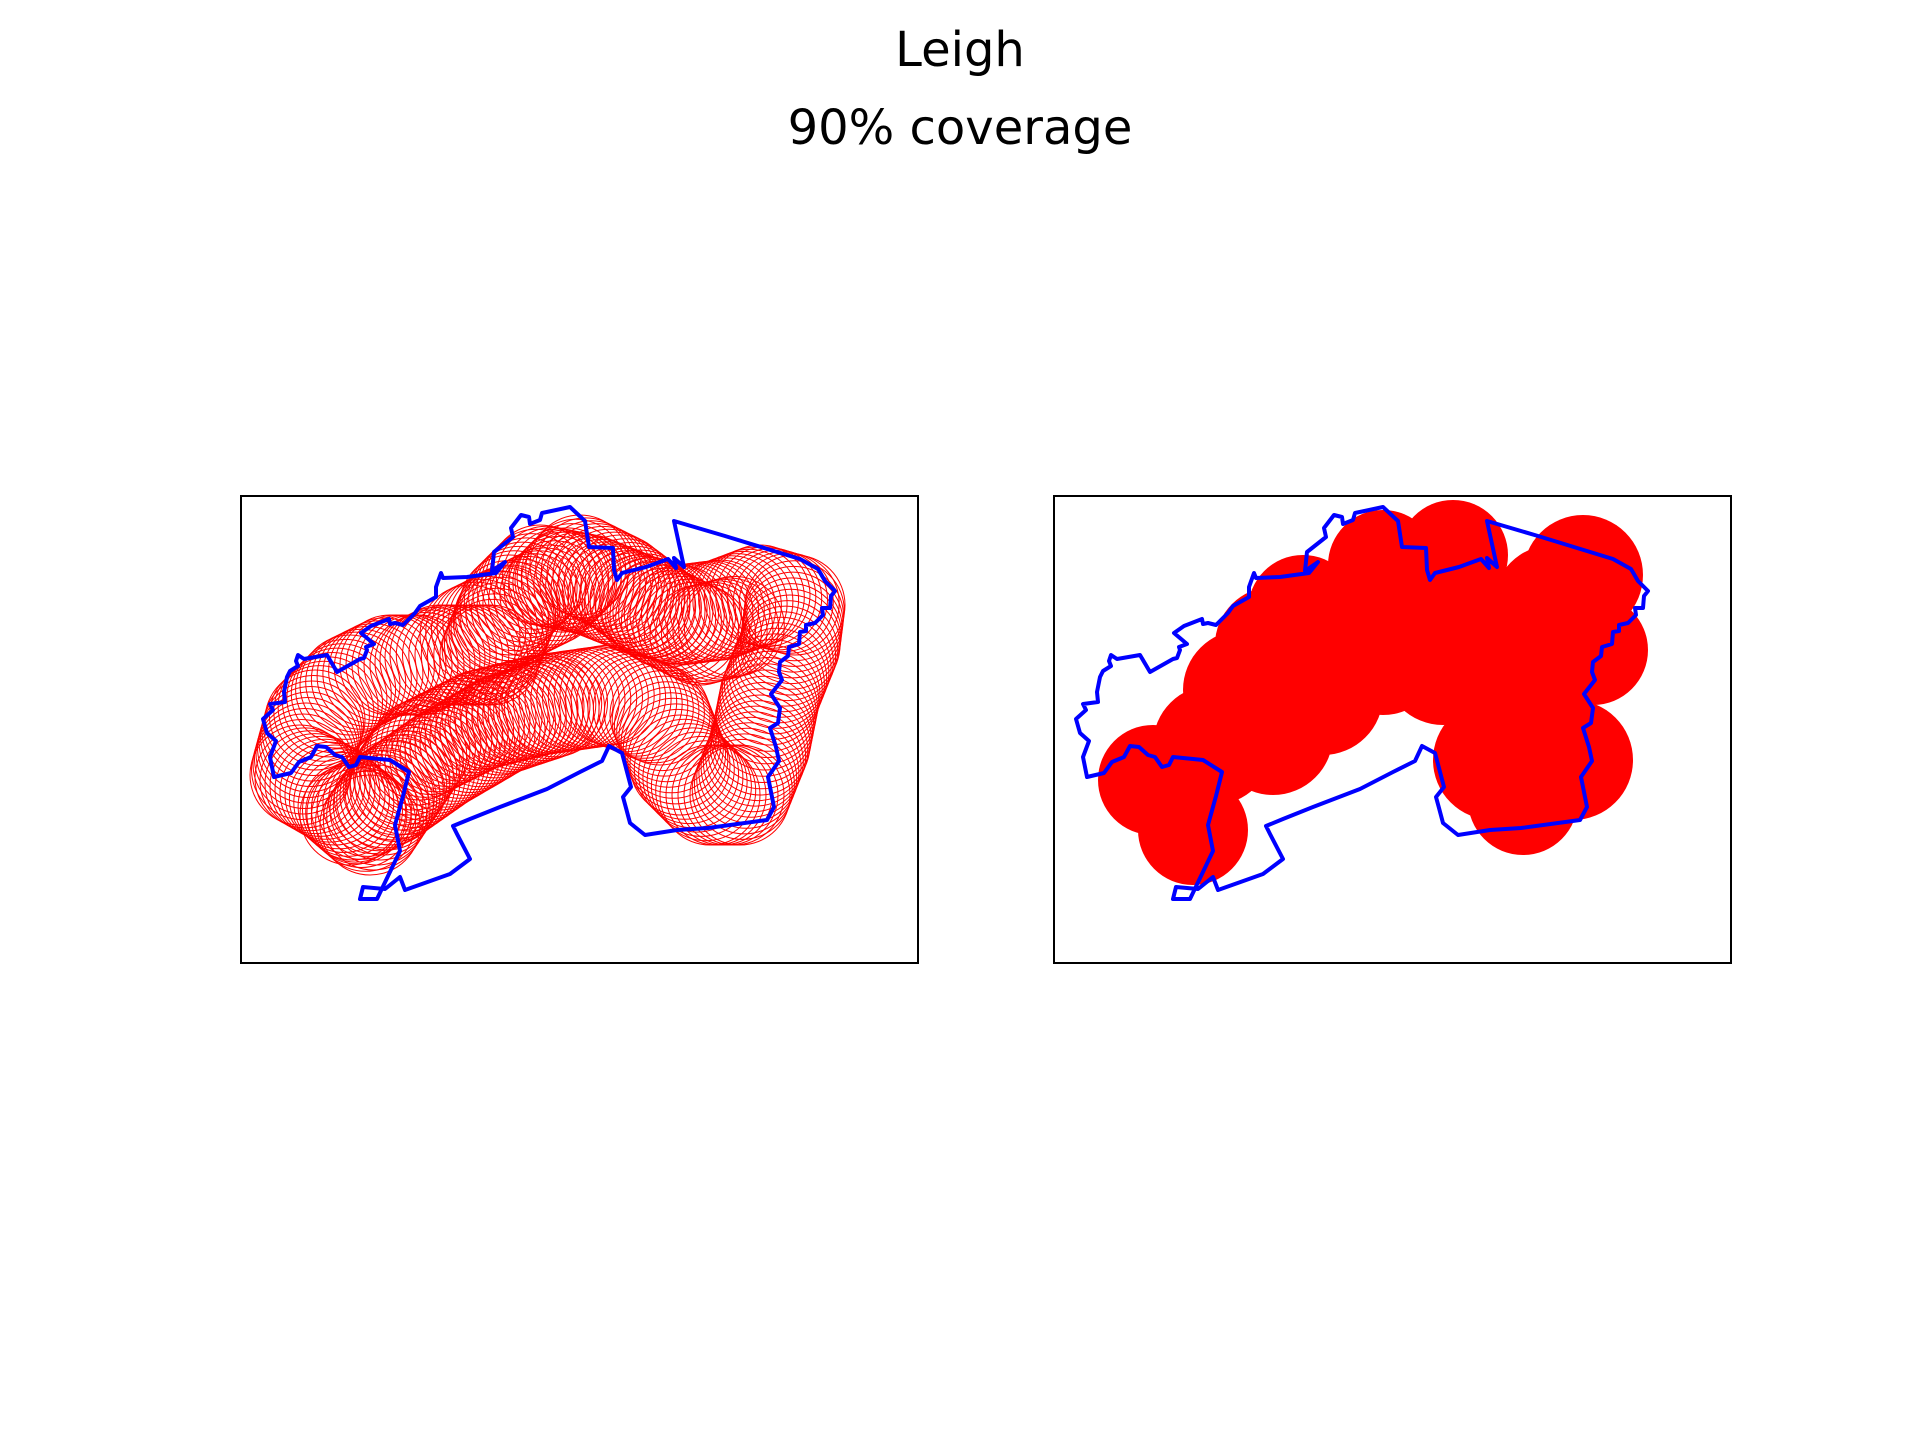 The height and width of the screenshot is (1440, 1920). I want to click on coverage-panel-outline, so click(579, 729).